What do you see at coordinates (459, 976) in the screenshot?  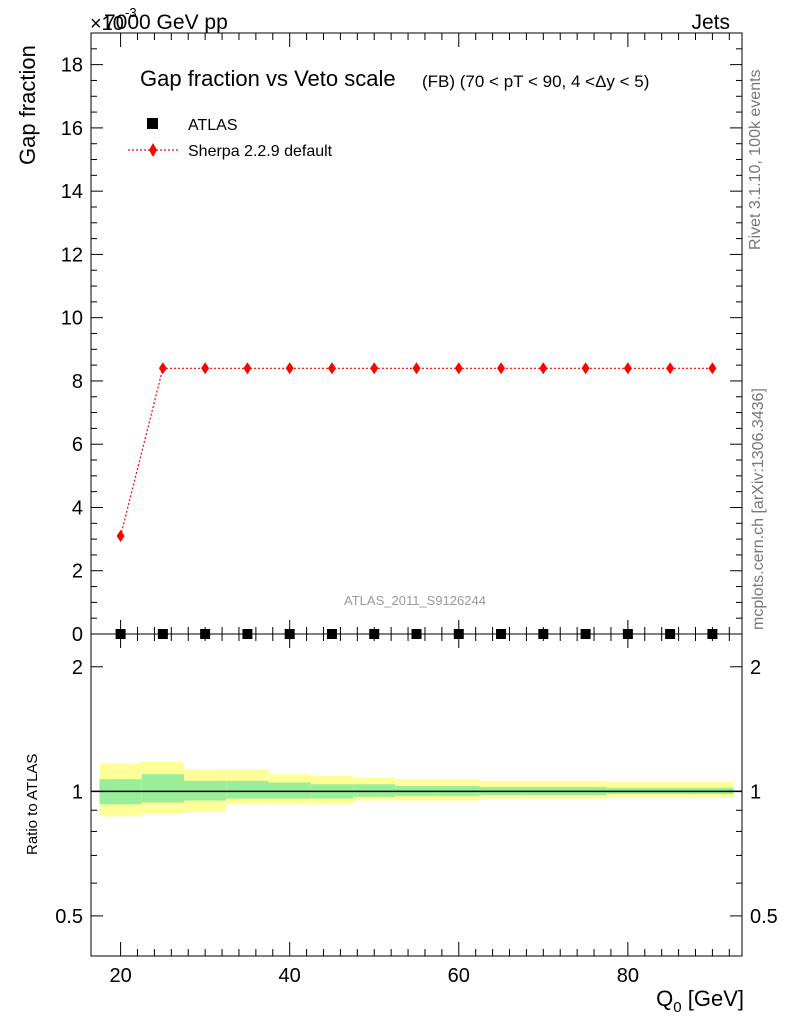 I see `x-tick-label: 60` at bounding box center [459, 976].